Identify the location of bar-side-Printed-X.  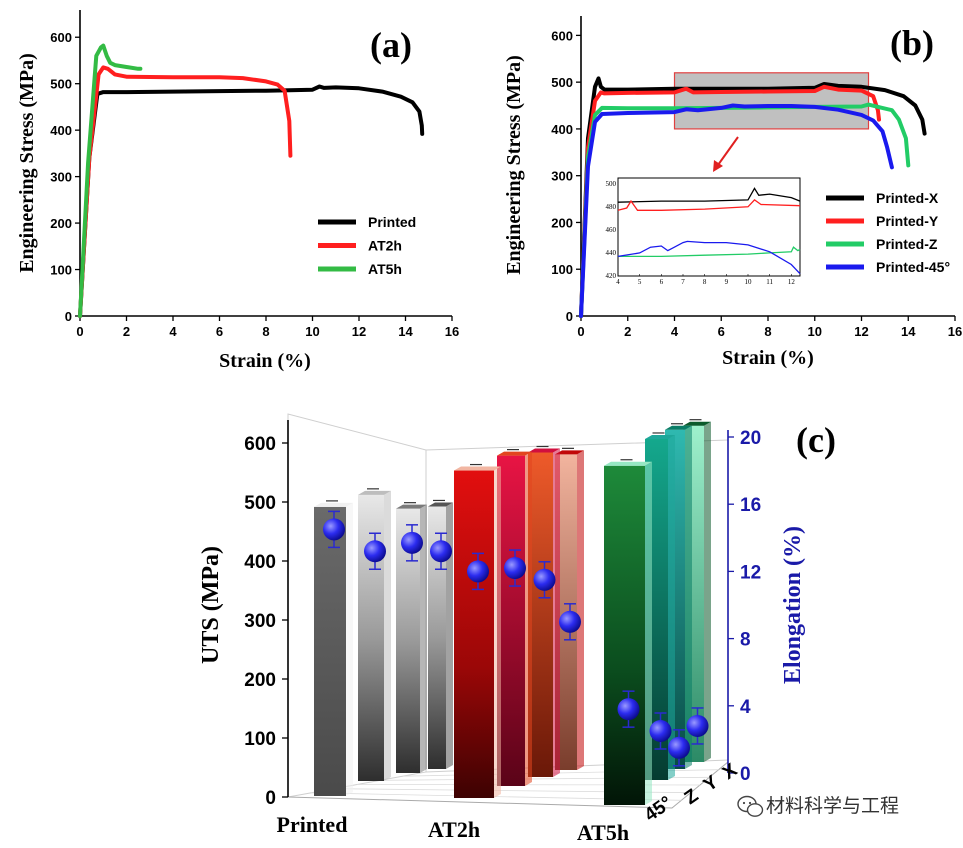
(349, 649).